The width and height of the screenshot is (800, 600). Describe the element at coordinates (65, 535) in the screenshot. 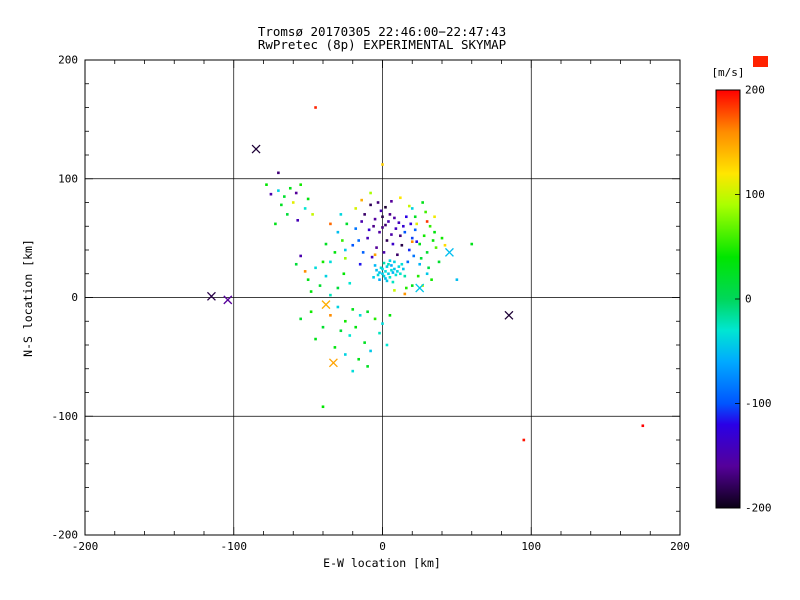

I see `y-tick-label: -200` at that location.